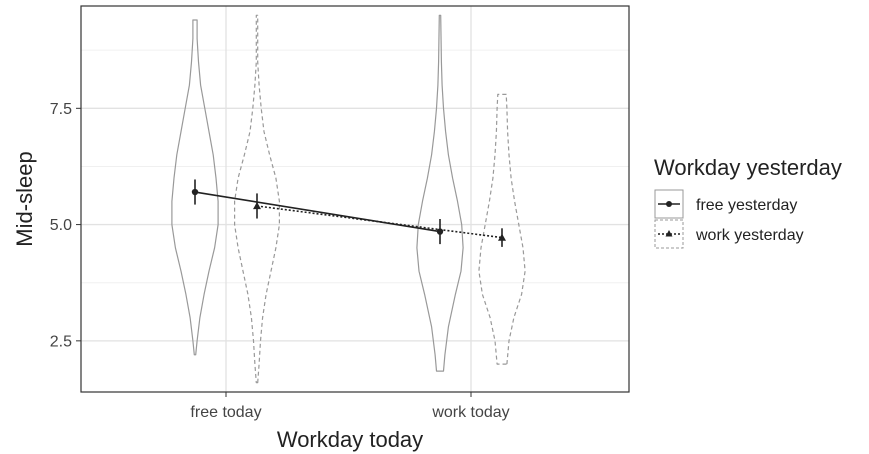 The height and width of the screenshot is (454, 869). Describe the element at coordinates (61, 109) in the screenshot. I see `y-tick-label: 7.5` at that location.